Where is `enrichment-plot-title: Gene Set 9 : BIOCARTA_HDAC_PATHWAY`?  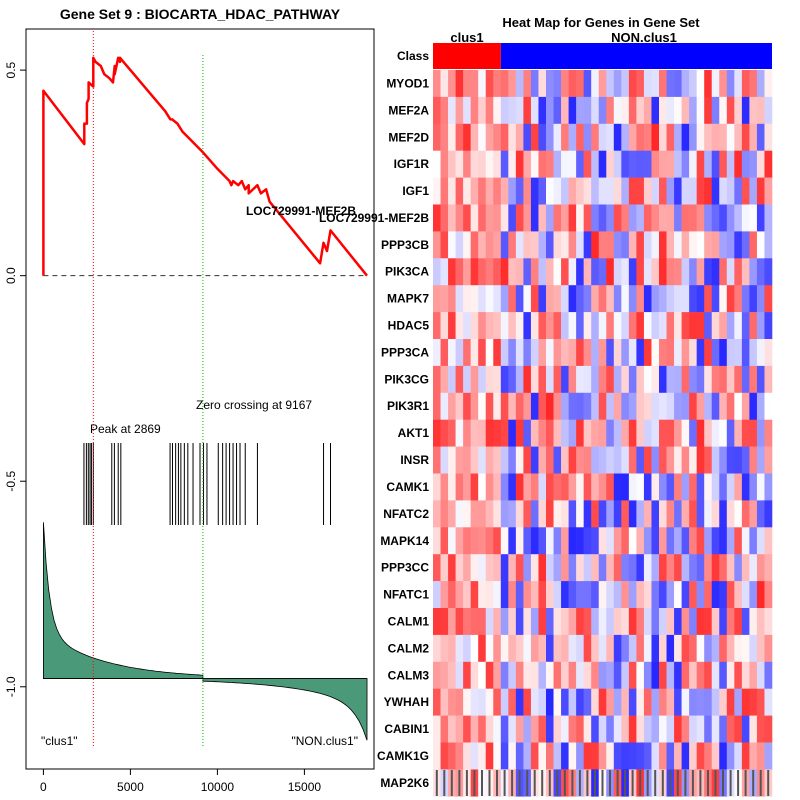 enrichment-plot-title: Gene Set 9 : BIOCARTA_HDAC_PATHWAY is located at coordinates (200, 14).